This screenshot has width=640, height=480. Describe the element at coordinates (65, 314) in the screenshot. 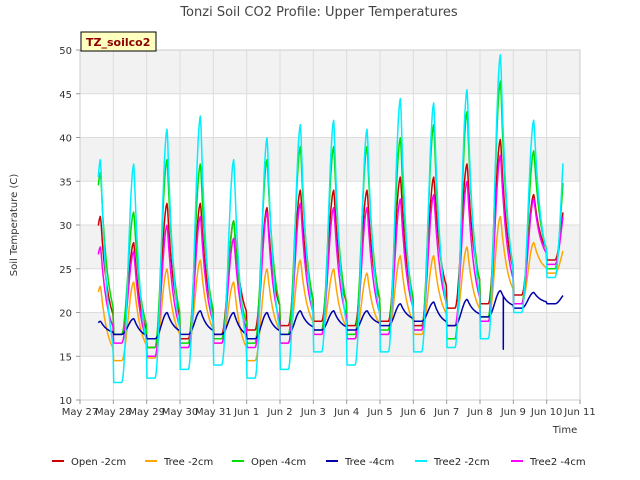

I see `y-tick-label: 20` at that location.